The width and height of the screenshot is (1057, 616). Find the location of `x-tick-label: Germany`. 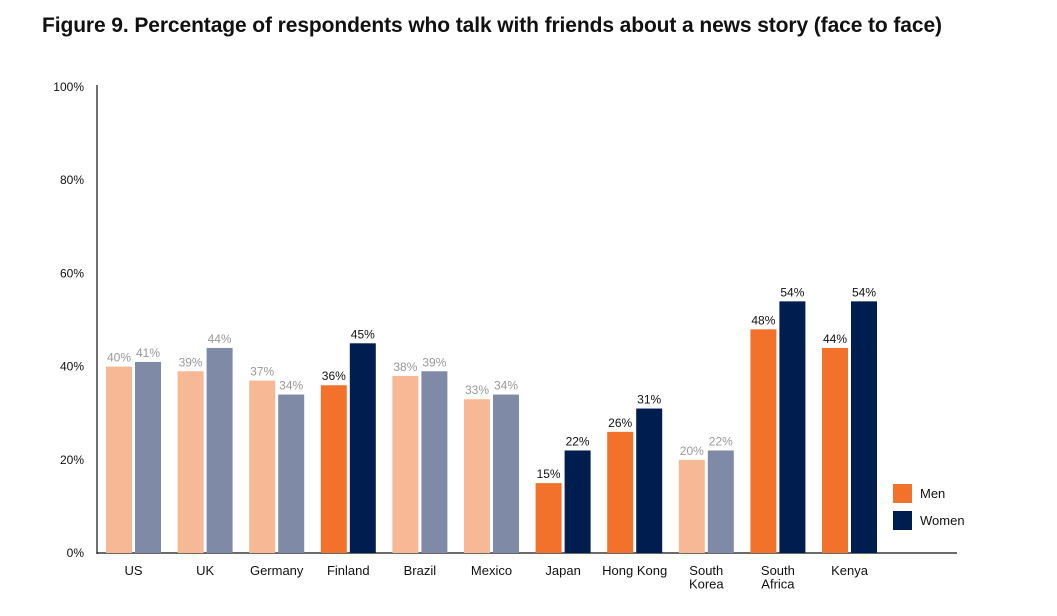

x-tick-label: Germany is located at coordinates (277, 570).